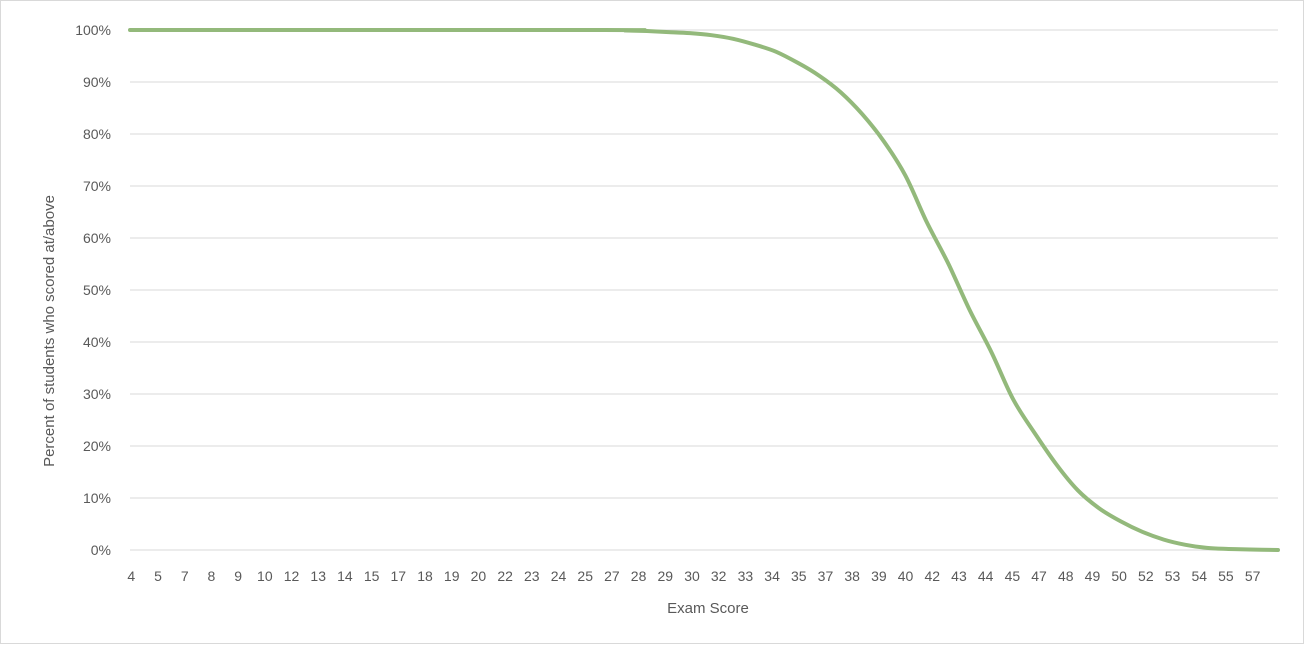 The image size is (1304, 645). Describe the element at coordinates (345, 576) in the screenshot. I see `x-tick-label: 14` at that location.